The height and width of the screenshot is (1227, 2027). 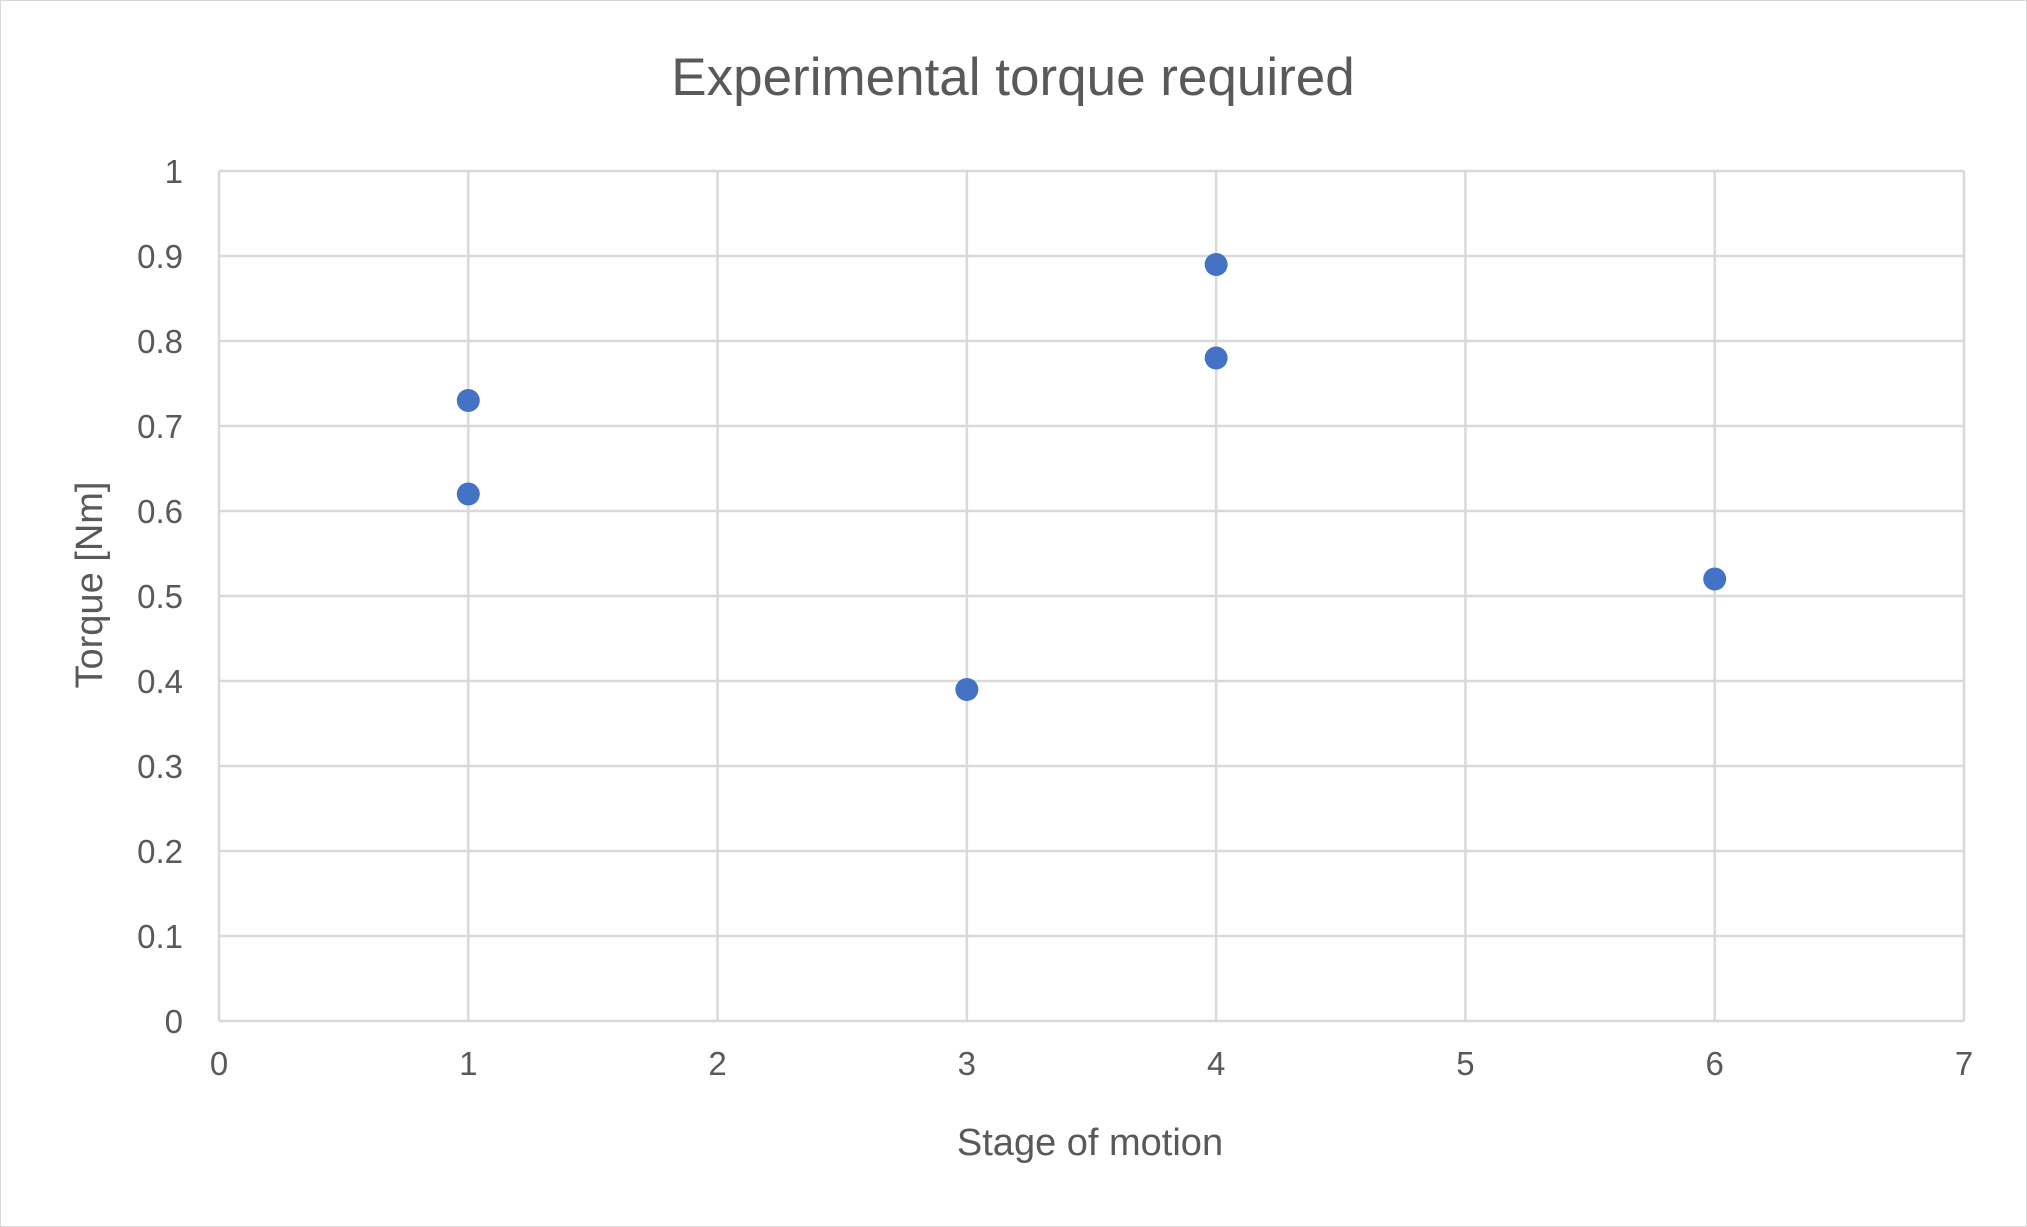 I want to click on y-tick-label: 0.9, so click(x=160, y=256).